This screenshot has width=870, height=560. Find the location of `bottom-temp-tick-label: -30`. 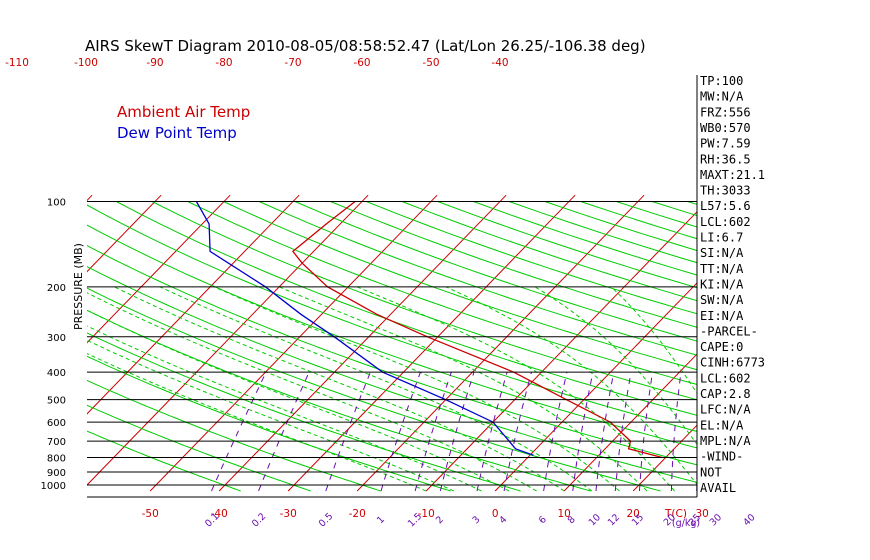

bottom-temp-tick-label: -30 is located at coordinates (288, 514).